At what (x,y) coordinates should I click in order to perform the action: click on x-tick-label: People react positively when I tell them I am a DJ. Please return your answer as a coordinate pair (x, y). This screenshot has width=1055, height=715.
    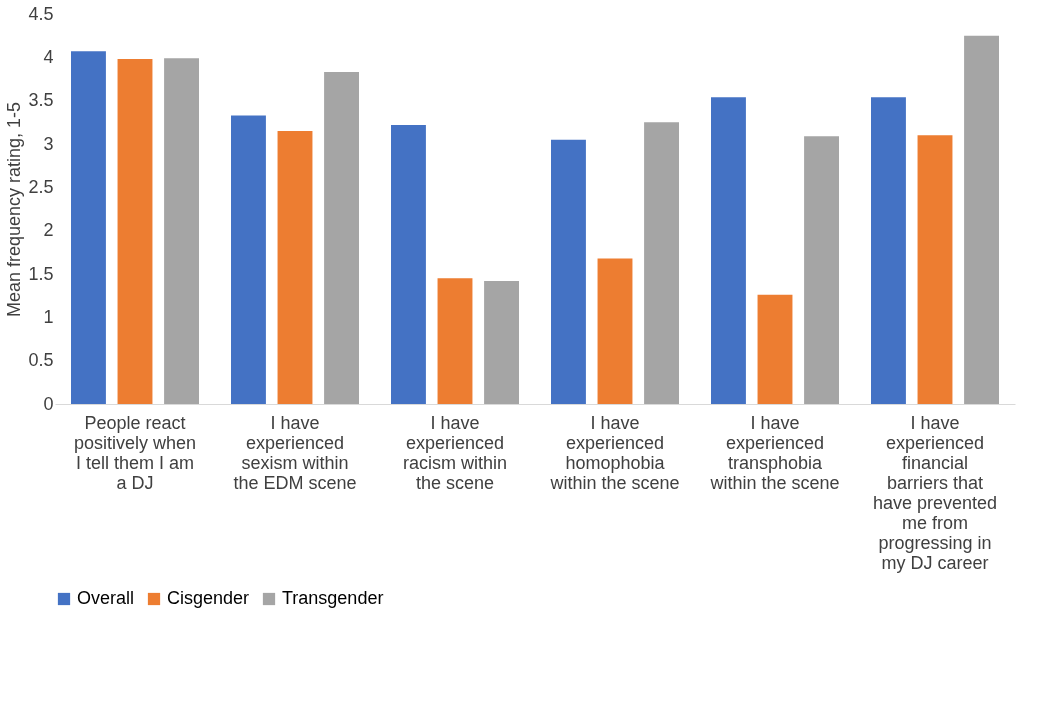
    Looking at the image, I should click on (135, 452).